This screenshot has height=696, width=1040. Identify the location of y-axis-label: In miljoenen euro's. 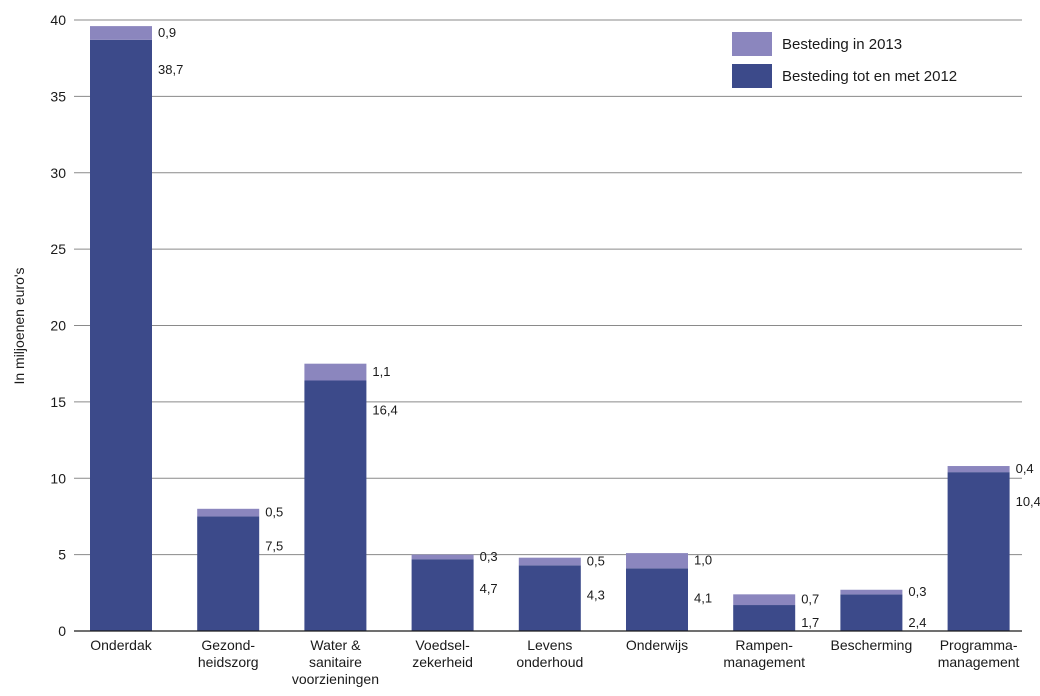
(19, 325).